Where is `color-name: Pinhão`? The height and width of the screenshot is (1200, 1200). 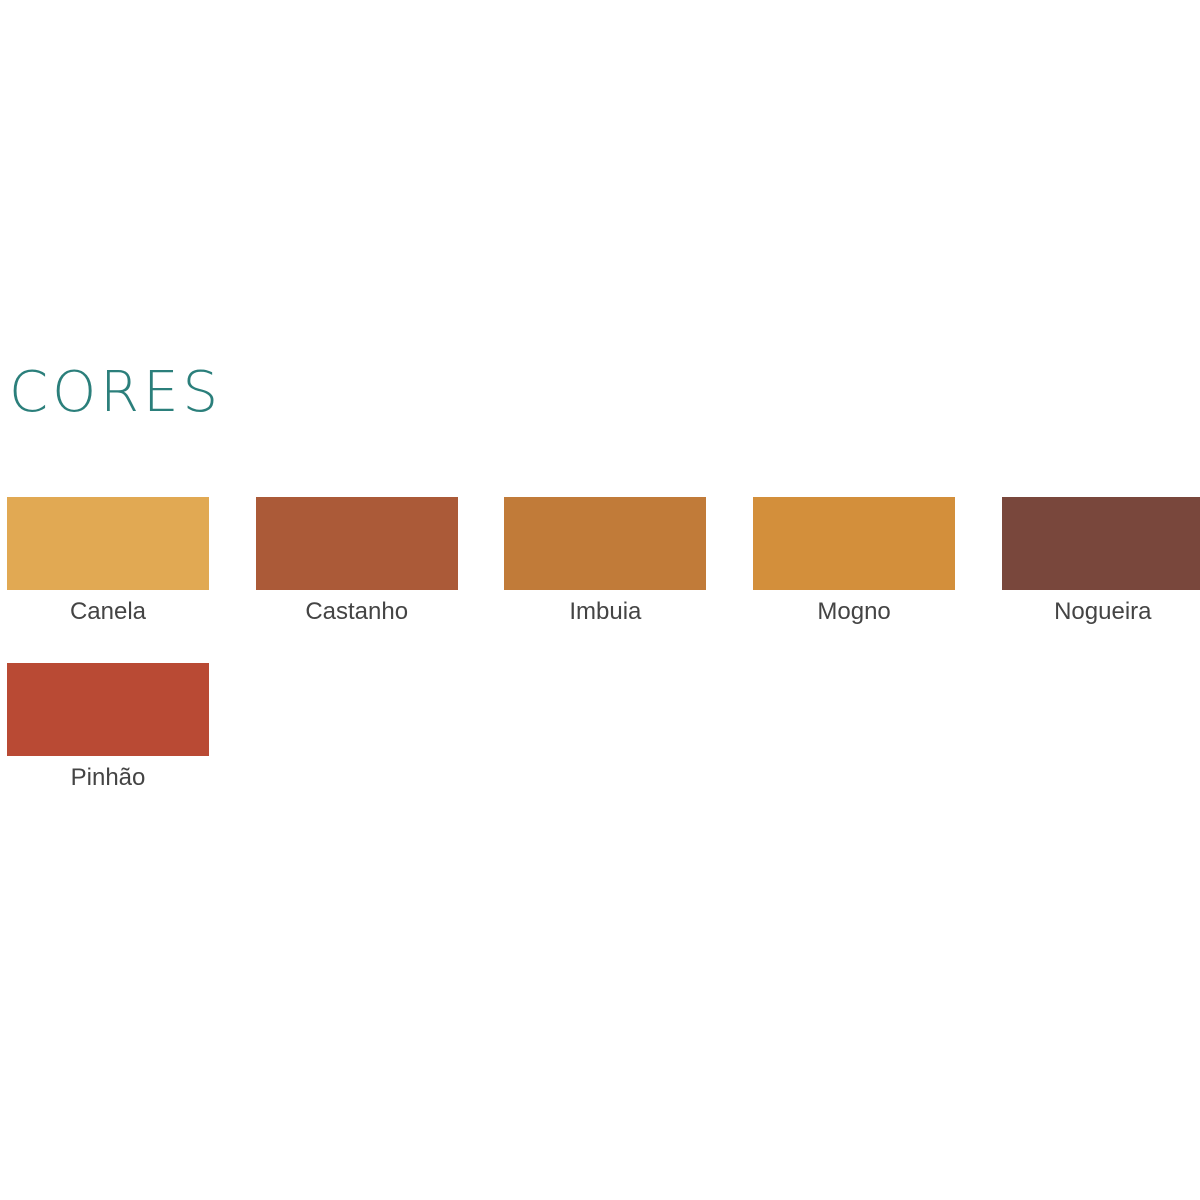 color-name: Pinhão is located at coordinates (108, 777).